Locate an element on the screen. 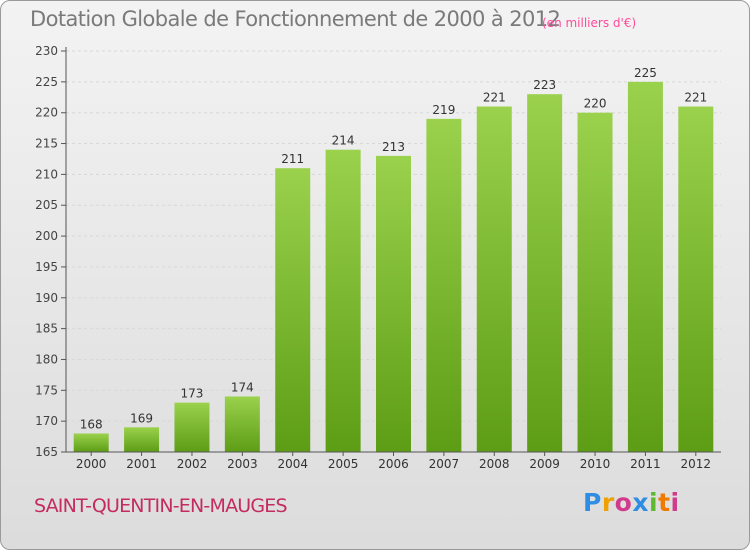 The width and height of the screenshot is (750, 550). y-tick-label: 220 is located at coordinates (46, 113).